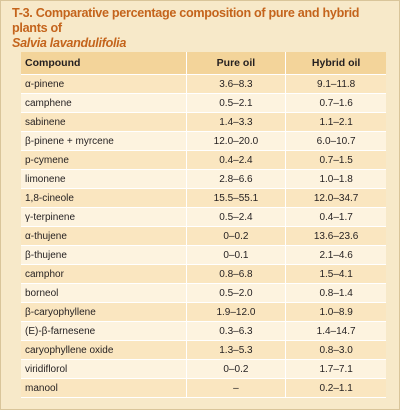  I want to click on compound-cell: (E)-β-farnesene, so click(104, 331).